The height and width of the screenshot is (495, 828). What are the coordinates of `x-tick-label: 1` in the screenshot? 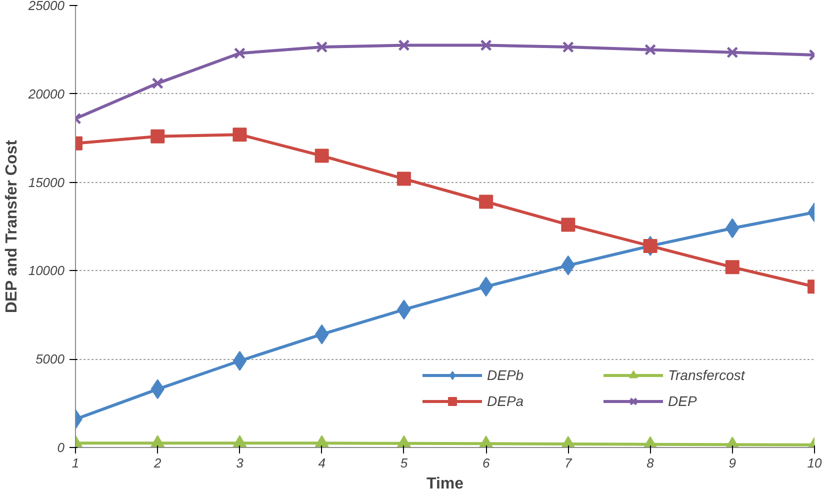 It's located at (76, 463).